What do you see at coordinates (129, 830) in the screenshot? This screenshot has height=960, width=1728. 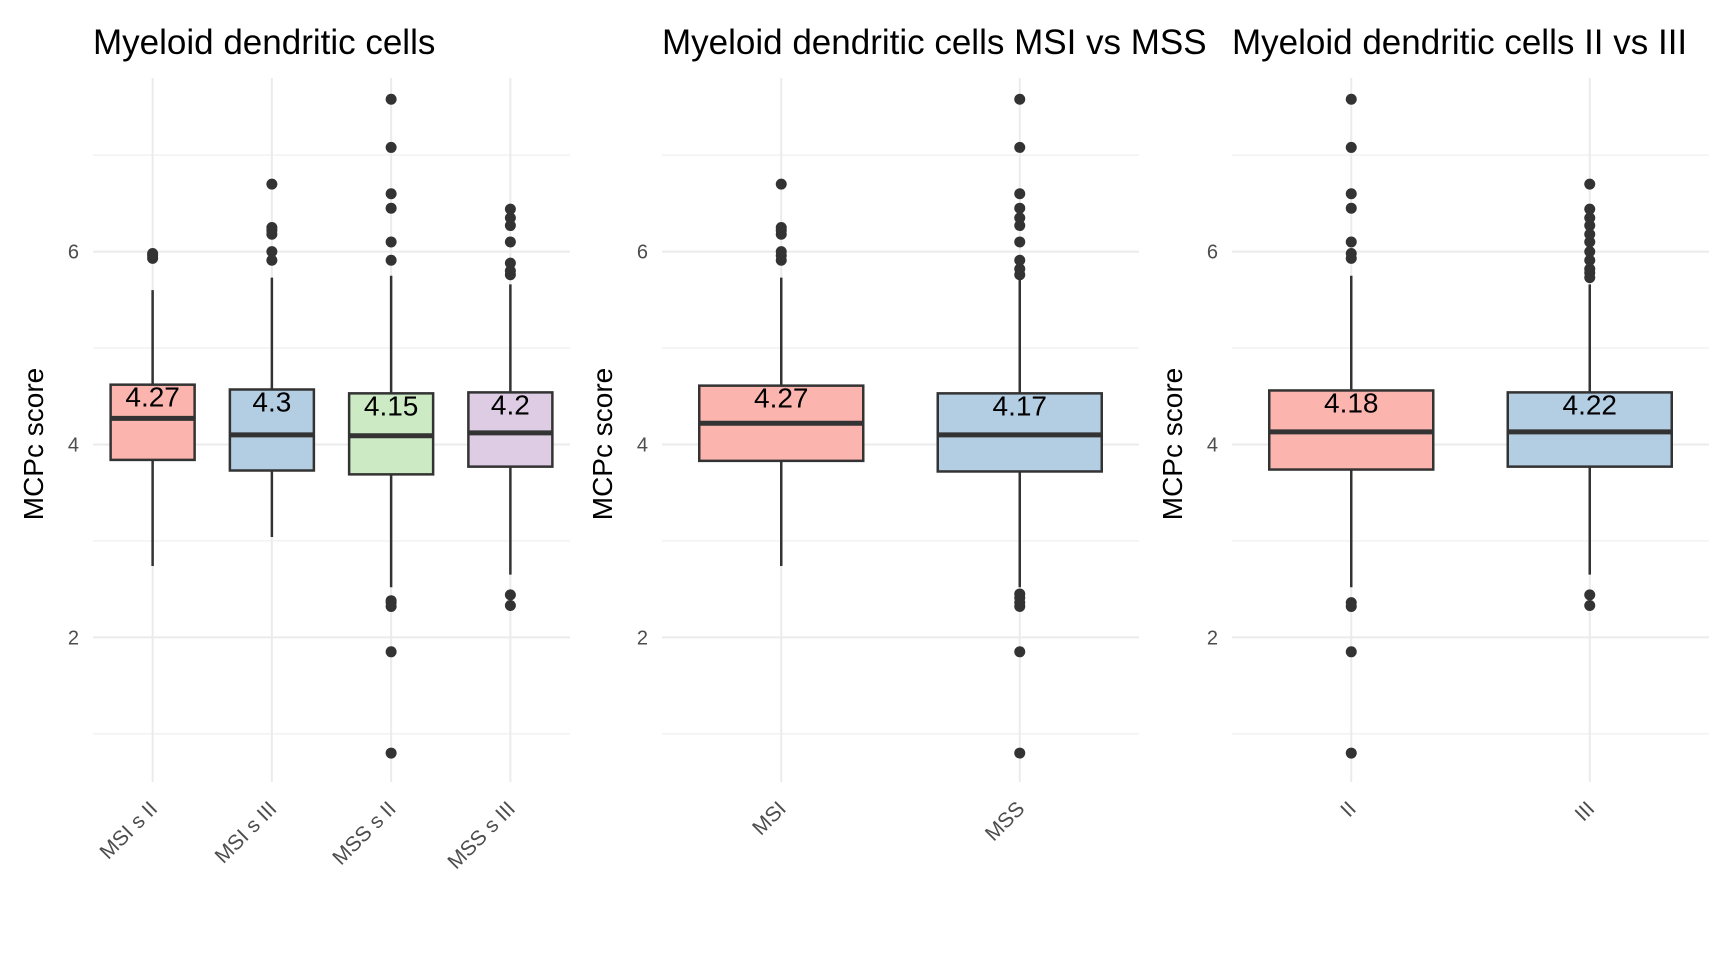 I see `x-tick-label: MSI s II` at bounding box center [129, 830].